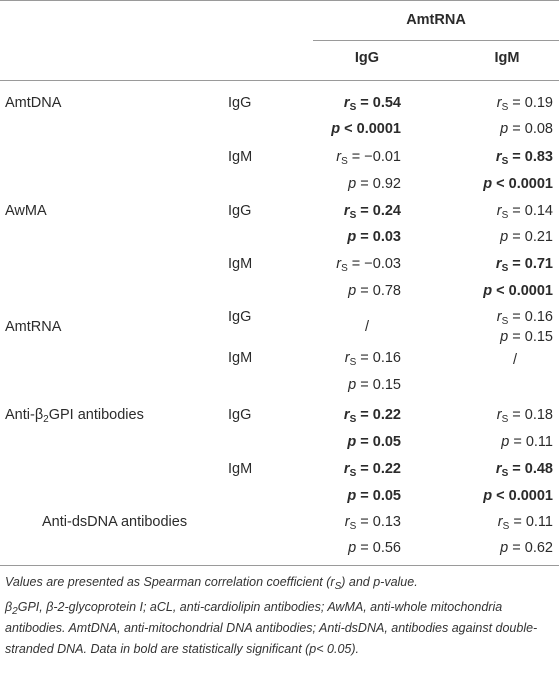 This screenshot has height=679, width=559. Describe the element at coordinates (96, 415) in the screenshot. I see `text: GPI antibodies` at that location.